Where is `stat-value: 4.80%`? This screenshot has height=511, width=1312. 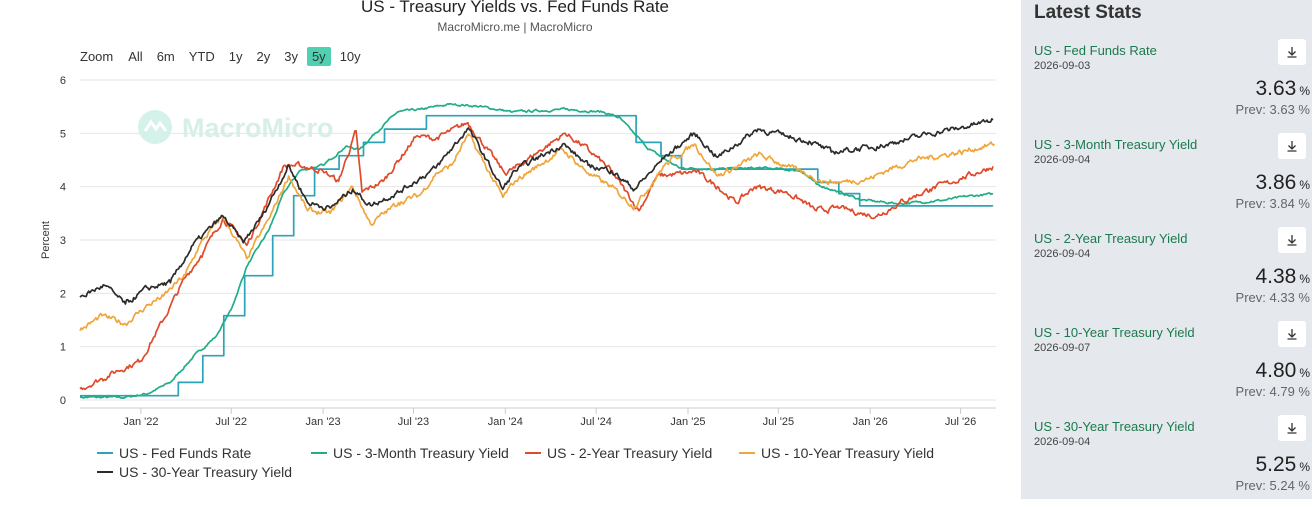
stat-value: 4.80% is located at coordinates (1282, 370).